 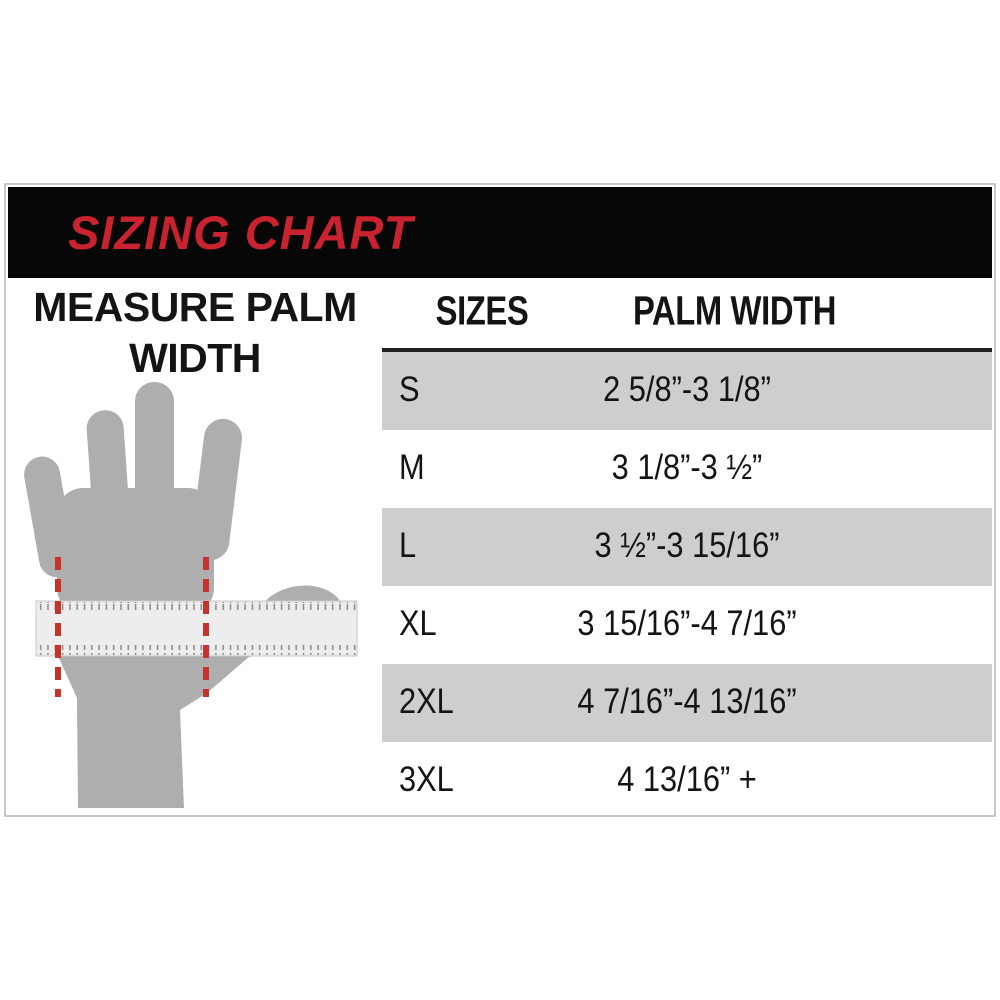 What do you see at coordinates (500, 232) in the screenshot?
I see `title-bar: SIZING CHART` at bounding box center [500, 232].